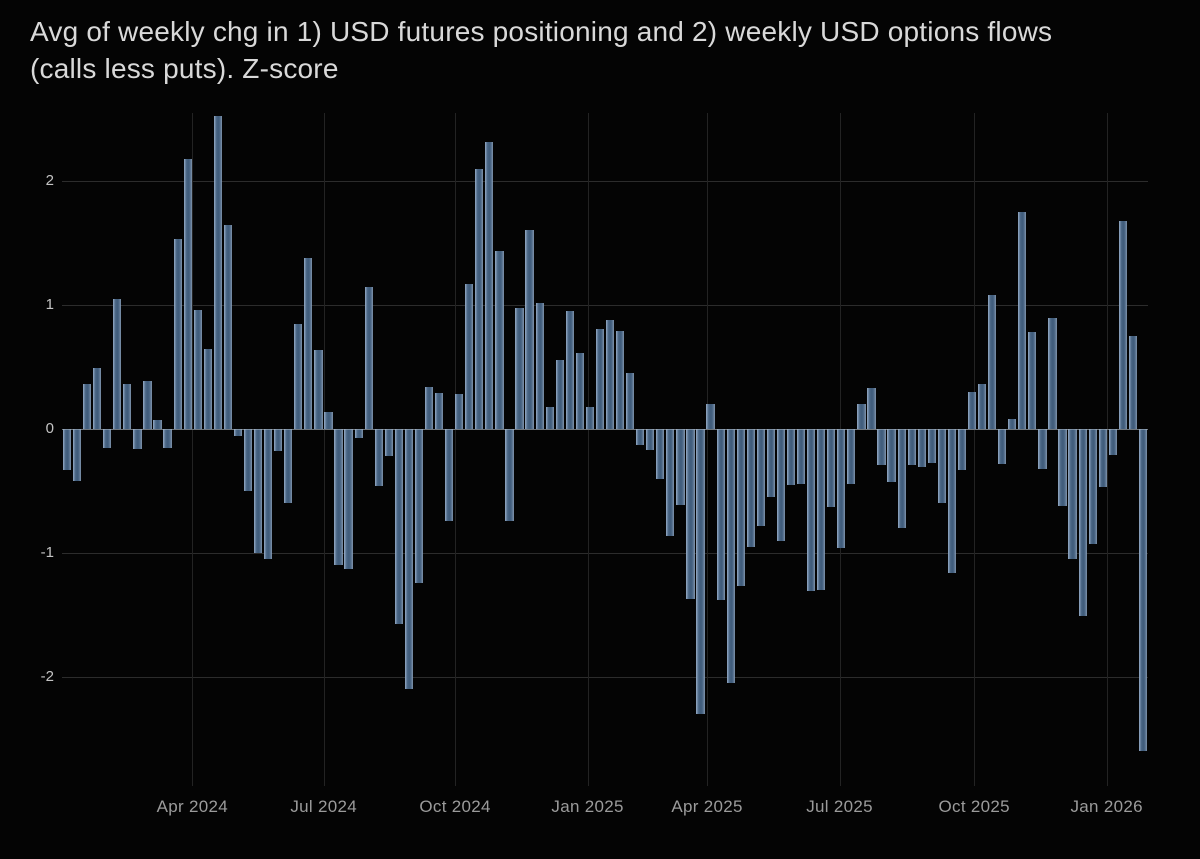 The image size is (1200, 859). What do you see at coordinates (192, 806) in the screenshot?
I see `x-tick-label: Apr 2024` at bounding box center [192, 806].